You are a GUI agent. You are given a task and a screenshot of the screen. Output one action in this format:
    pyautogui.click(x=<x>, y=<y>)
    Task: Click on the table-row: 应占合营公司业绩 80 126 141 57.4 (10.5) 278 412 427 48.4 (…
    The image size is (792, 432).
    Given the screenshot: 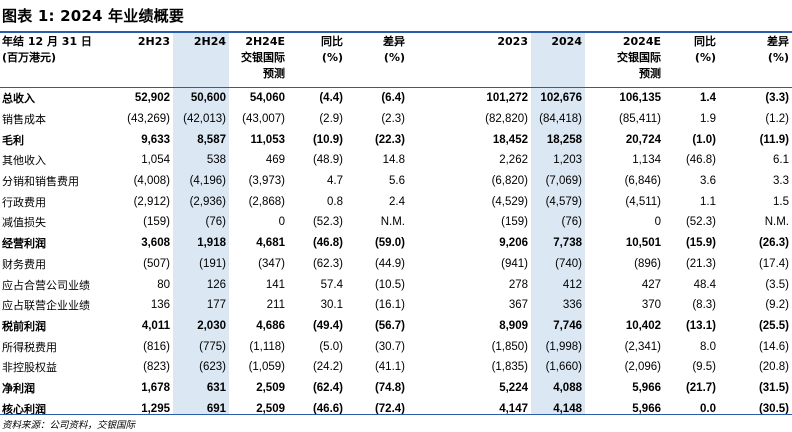 What is the action you would take?
    pyautogui.click(x=396, y=284)
    